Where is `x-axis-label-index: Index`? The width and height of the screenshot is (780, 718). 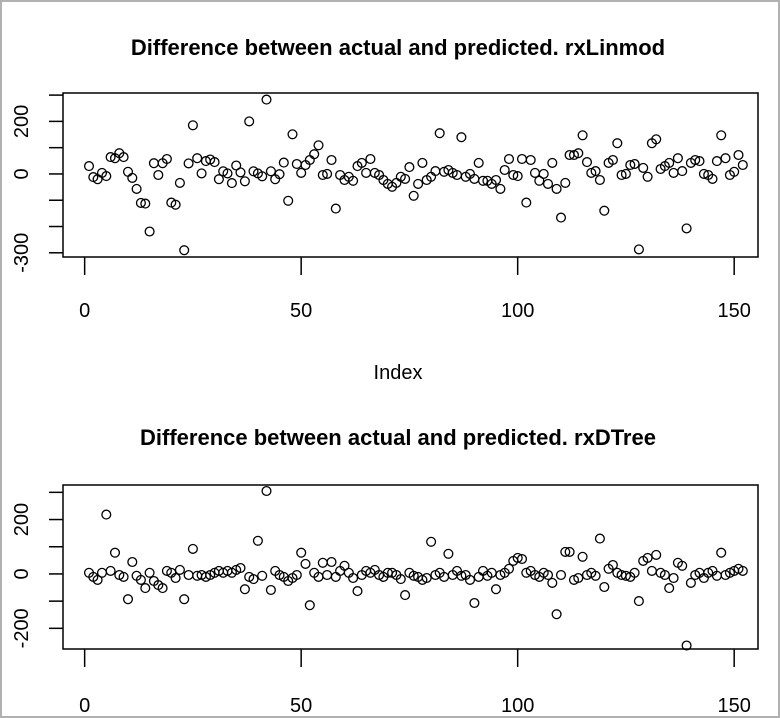
x-axis-label-index: Index is located at coordinates (398, 373).